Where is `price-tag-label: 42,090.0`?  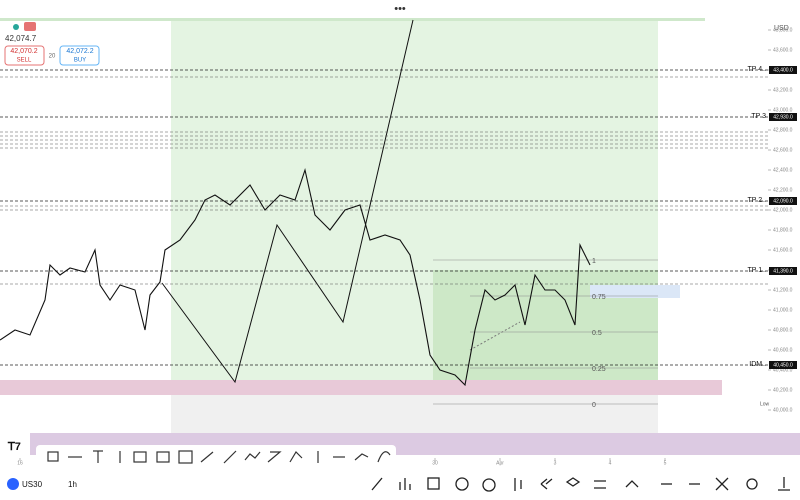 price-tag-label: 42,090.0 is located at coordinates (783, 201).